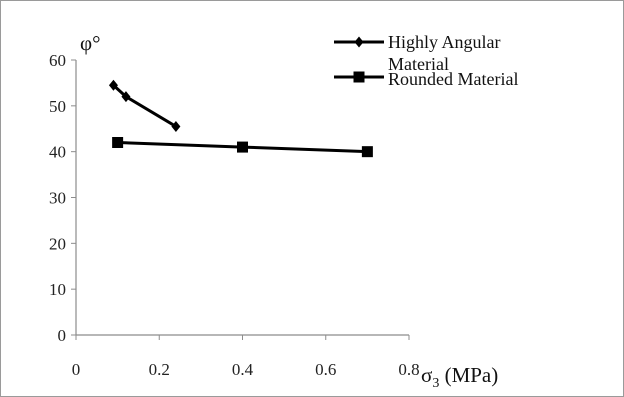  I want to click on x-tick-labels: 0 0.2 0.4 0.6 0.8, so click(246, 357).